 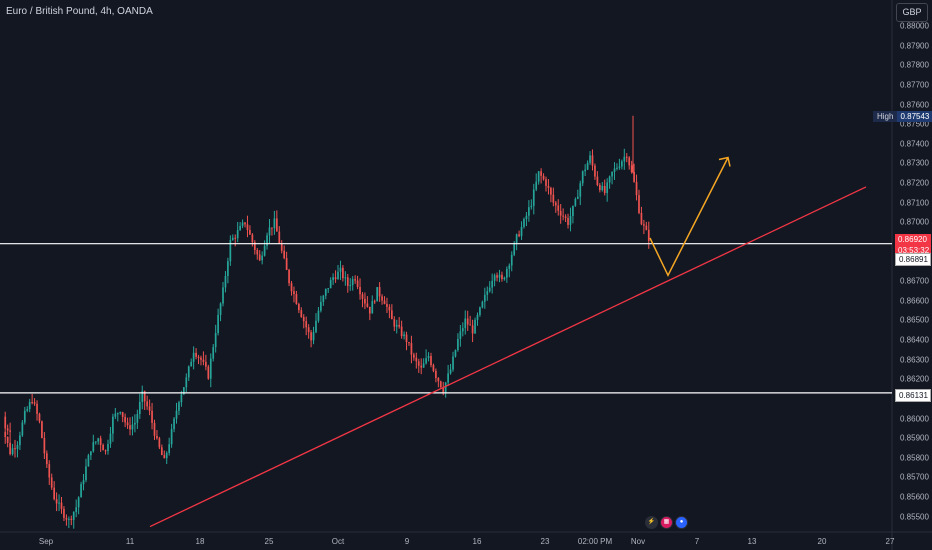 What do you see at coordinates (914, 183) in the screenshot?
I see `price-tick-label: 0.87200` at bounding box center [914, 183].